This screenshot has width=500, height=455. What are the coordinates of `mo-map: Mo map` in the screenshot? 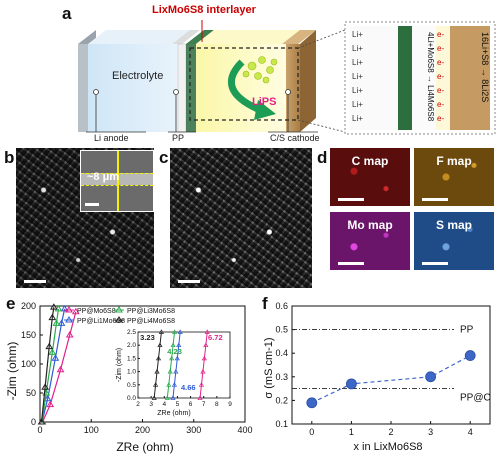 It's located at (370, 241).